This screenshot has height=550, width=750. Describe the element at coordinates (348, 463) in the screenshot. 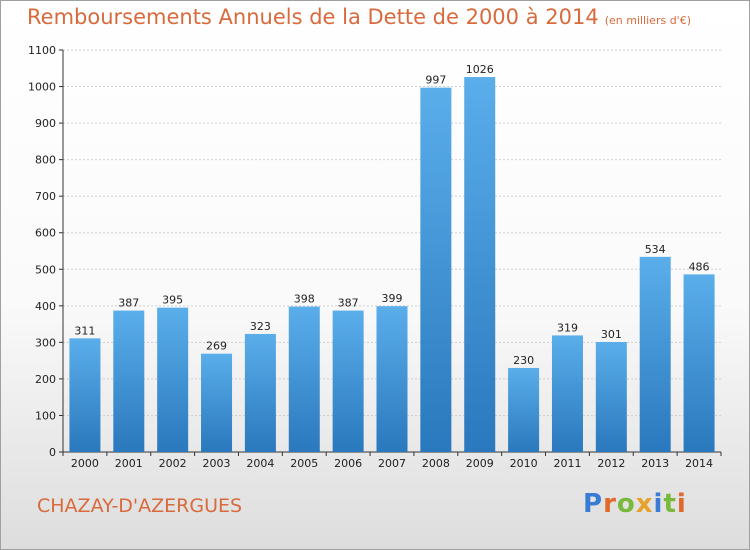

I see `x-tick-label: 2006` at that location.